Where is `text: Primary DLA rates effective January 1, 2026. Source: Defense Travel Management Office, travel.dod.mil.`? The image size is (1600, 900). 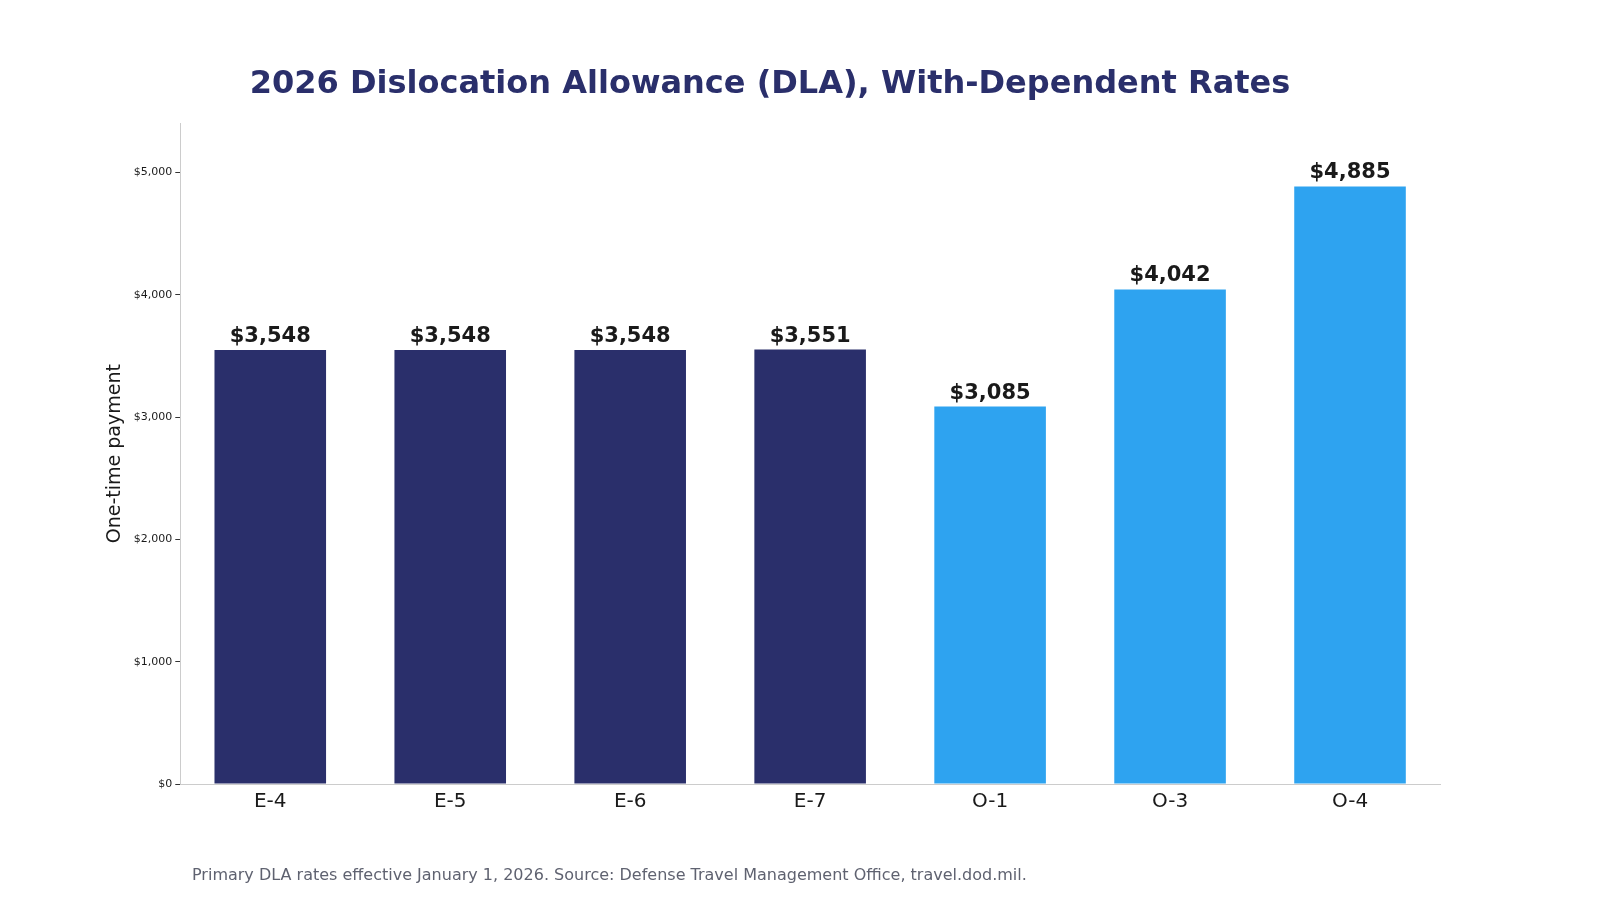
text: Primary DLA rates effective January 1, 2026. Source: Defense Travel Management Office, travel.dod.mil. is located at coordinates (609, 875).